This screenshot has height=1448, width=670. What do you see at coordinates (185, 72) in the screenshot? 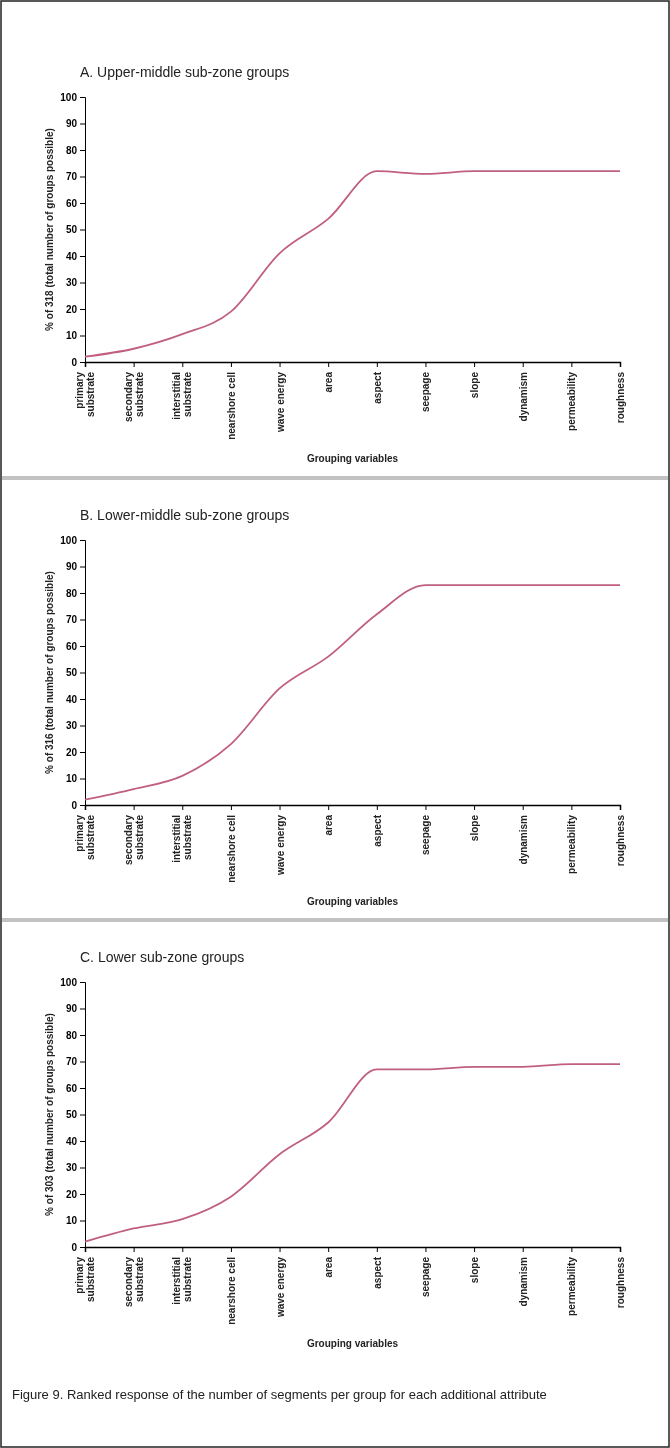
I see `chart-title: A. Upper-middle sub-zone groups` at bounding box center [185, 72].